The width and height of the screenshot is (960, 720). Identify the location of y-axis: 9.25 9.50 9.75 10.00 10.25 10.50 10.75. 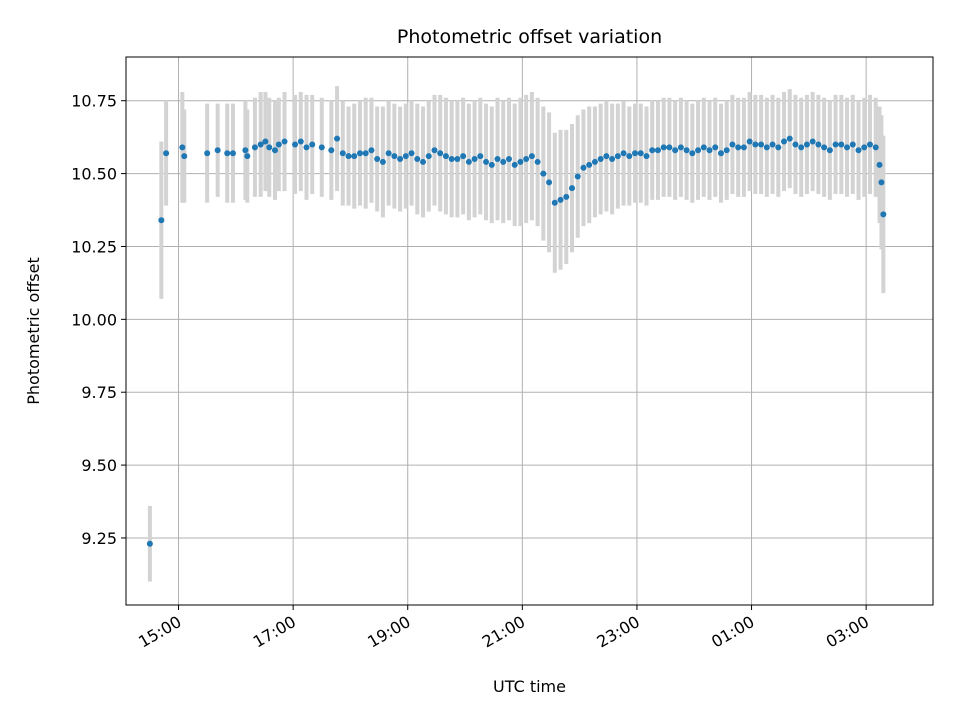
(98, 320).